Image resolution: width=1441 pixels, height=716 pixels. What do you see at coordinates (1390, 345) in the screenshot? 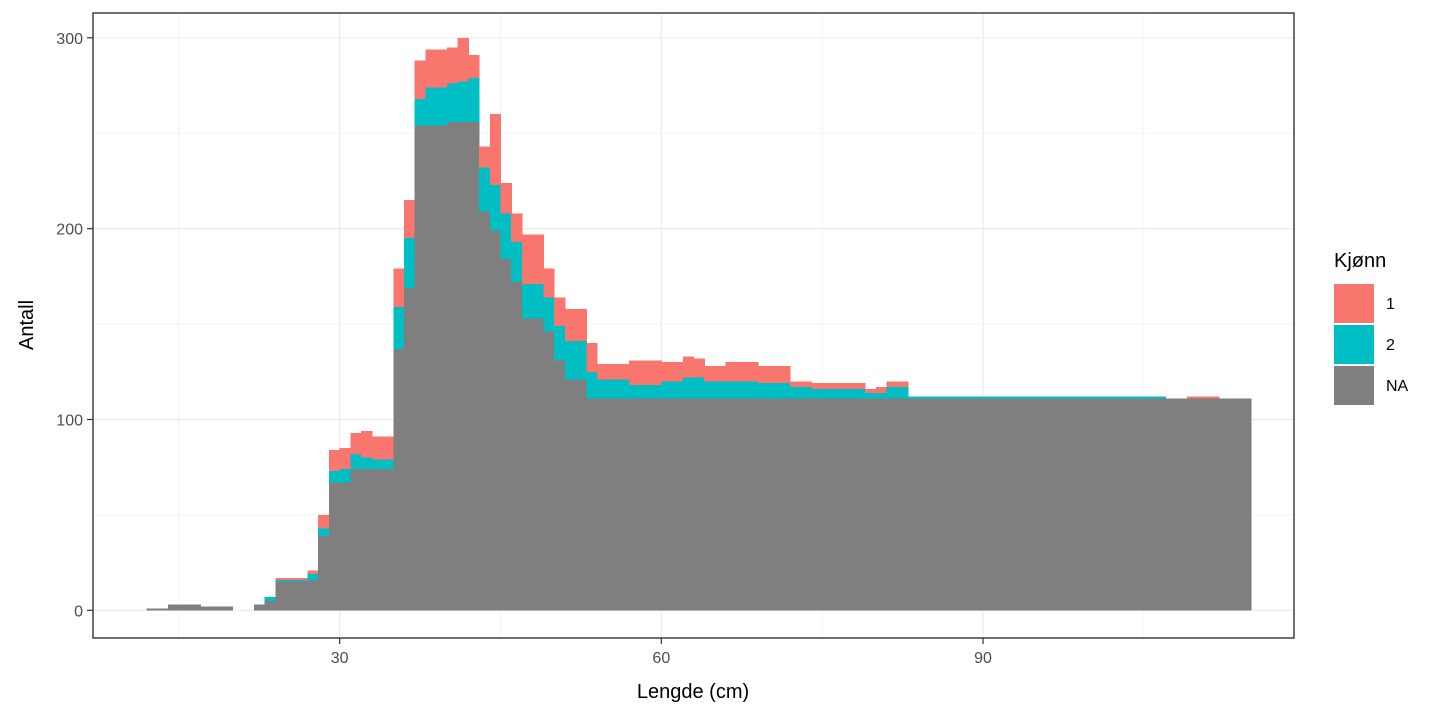
I see `legend-label: 2` at bounding box center [1390, 345].